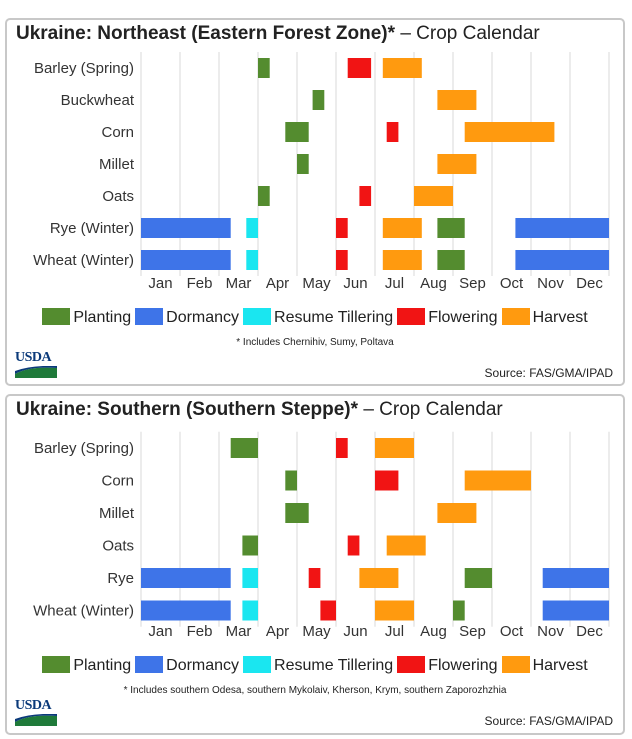 This screenshot has width=632, height=739. Describe the element at coordinates (394, 631) in the screenshot. I see `x-tick-label: Jul` at that location.